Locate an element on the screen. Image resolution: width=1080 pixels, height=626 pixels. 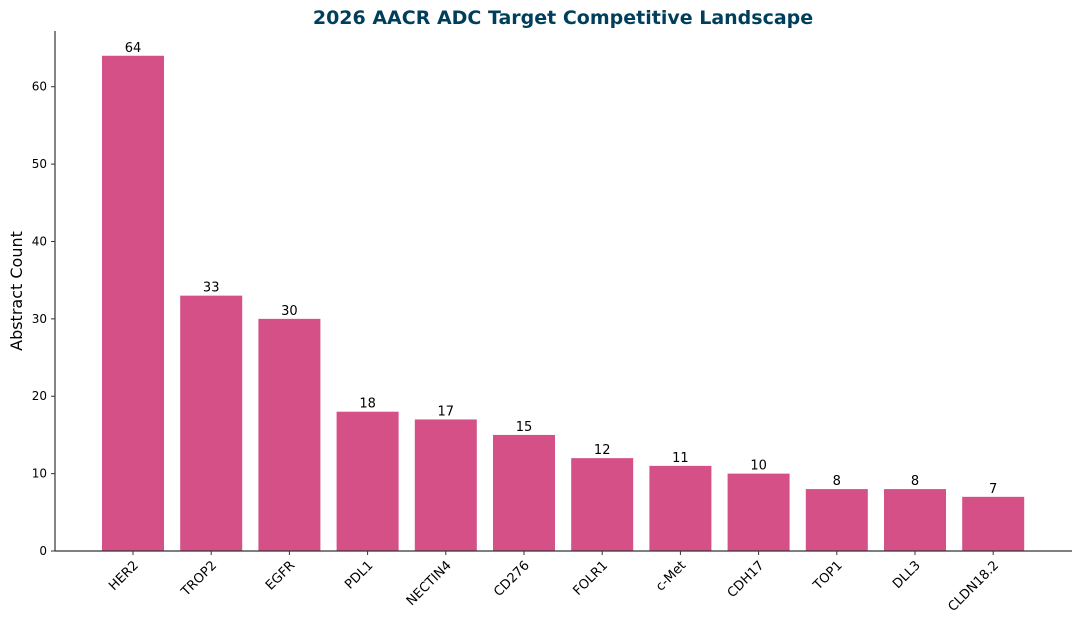
x-tick-label-top1: TOP1 is located at coordinates (828, 576).